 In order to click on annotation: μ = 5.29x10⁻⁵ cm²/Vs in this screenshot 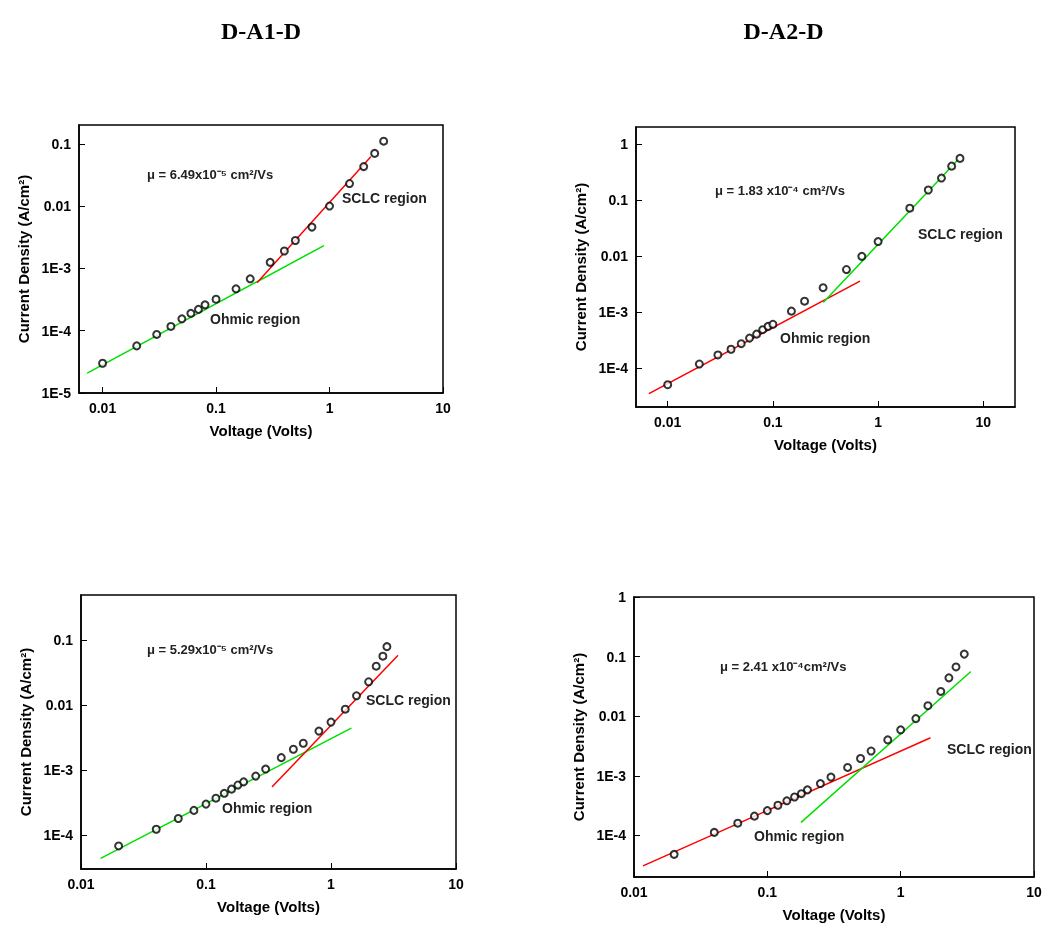, I will do `click(210, 649)`.